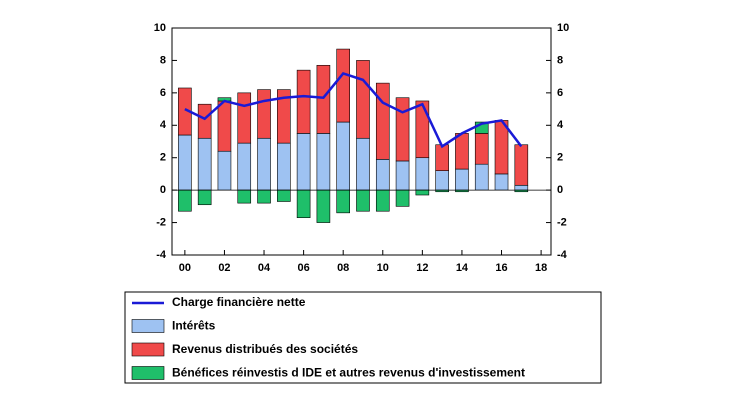 This screenshot has width=730, height=410. What do you see at coordinates (563, 28) in the screenshot?
I see `y2-tick-label: 10` at bounding box center [563, 28].